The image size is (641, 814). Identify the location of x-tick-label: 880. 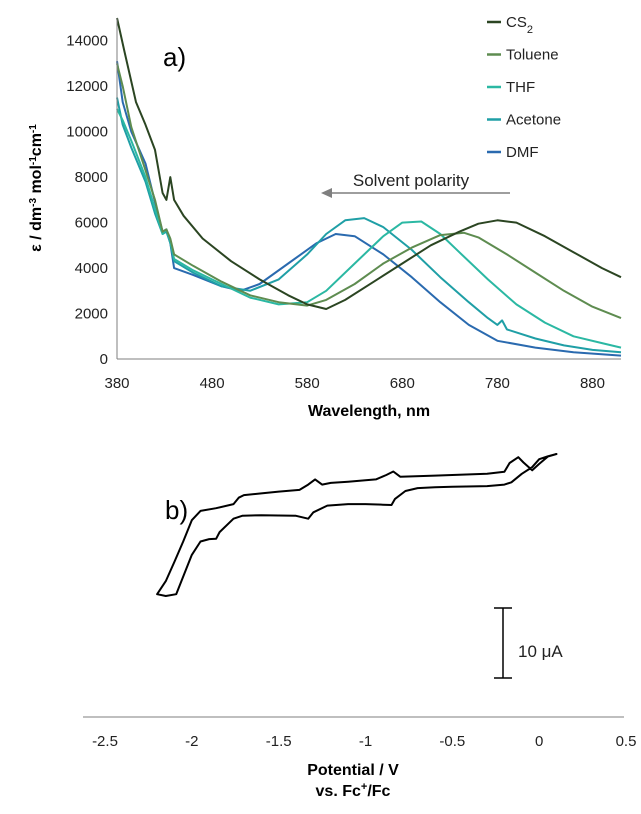
(592, 383).